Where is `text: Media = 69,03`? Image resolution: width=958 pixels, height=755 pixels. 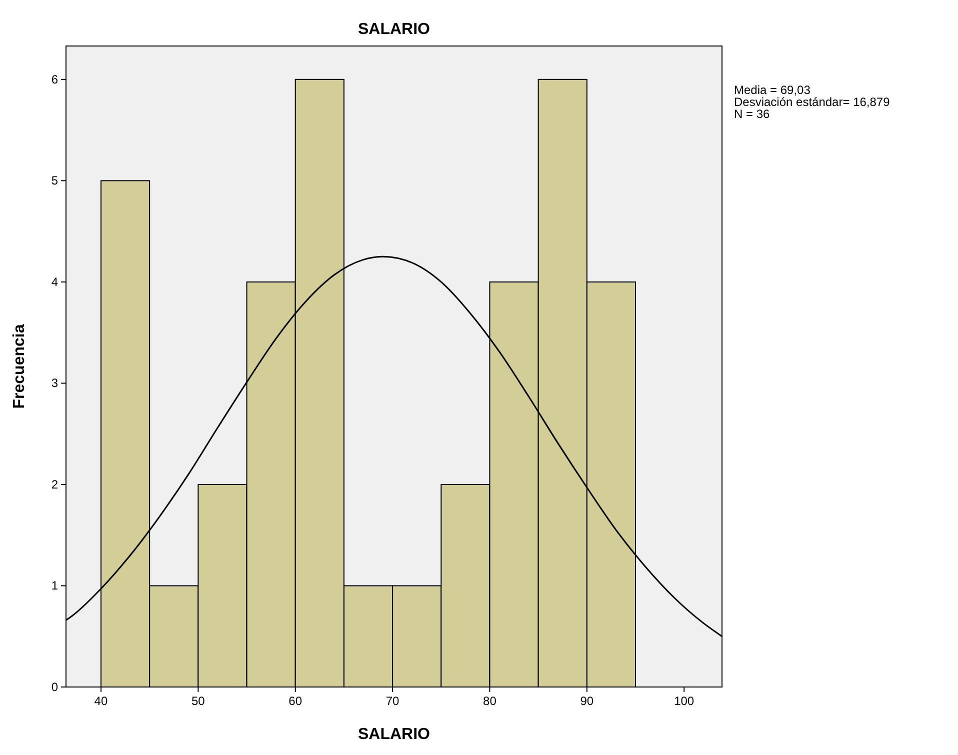 text: Media = 69,03 is located at coordinates (772, 90).